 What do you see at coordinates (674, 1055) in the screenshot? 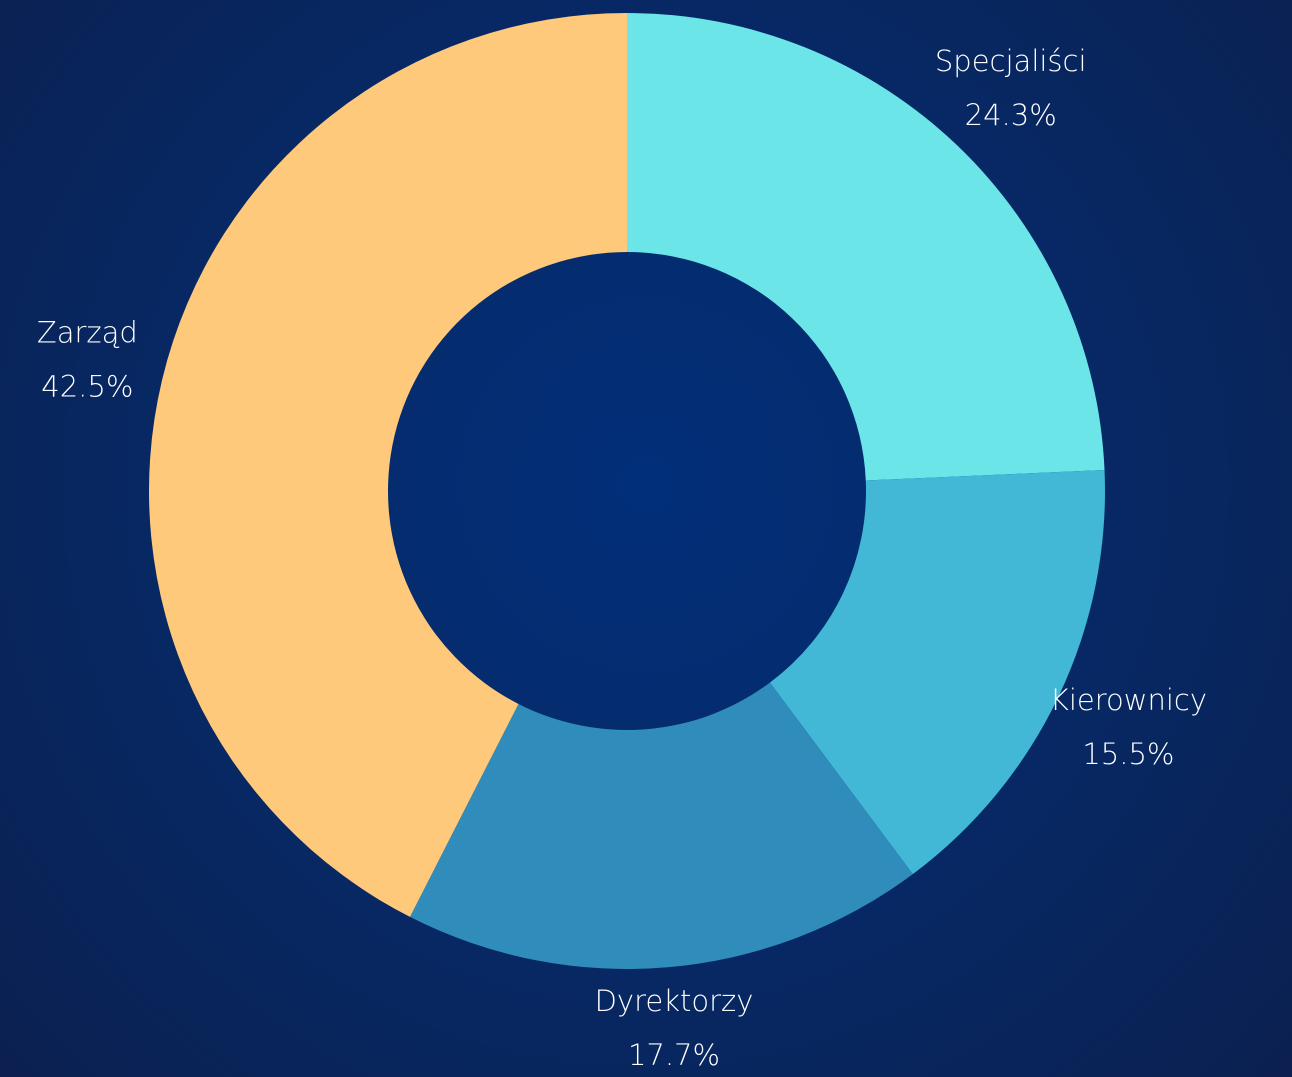
I see `slice-value-label: 17.7%` at bounding box center [674, 1055].